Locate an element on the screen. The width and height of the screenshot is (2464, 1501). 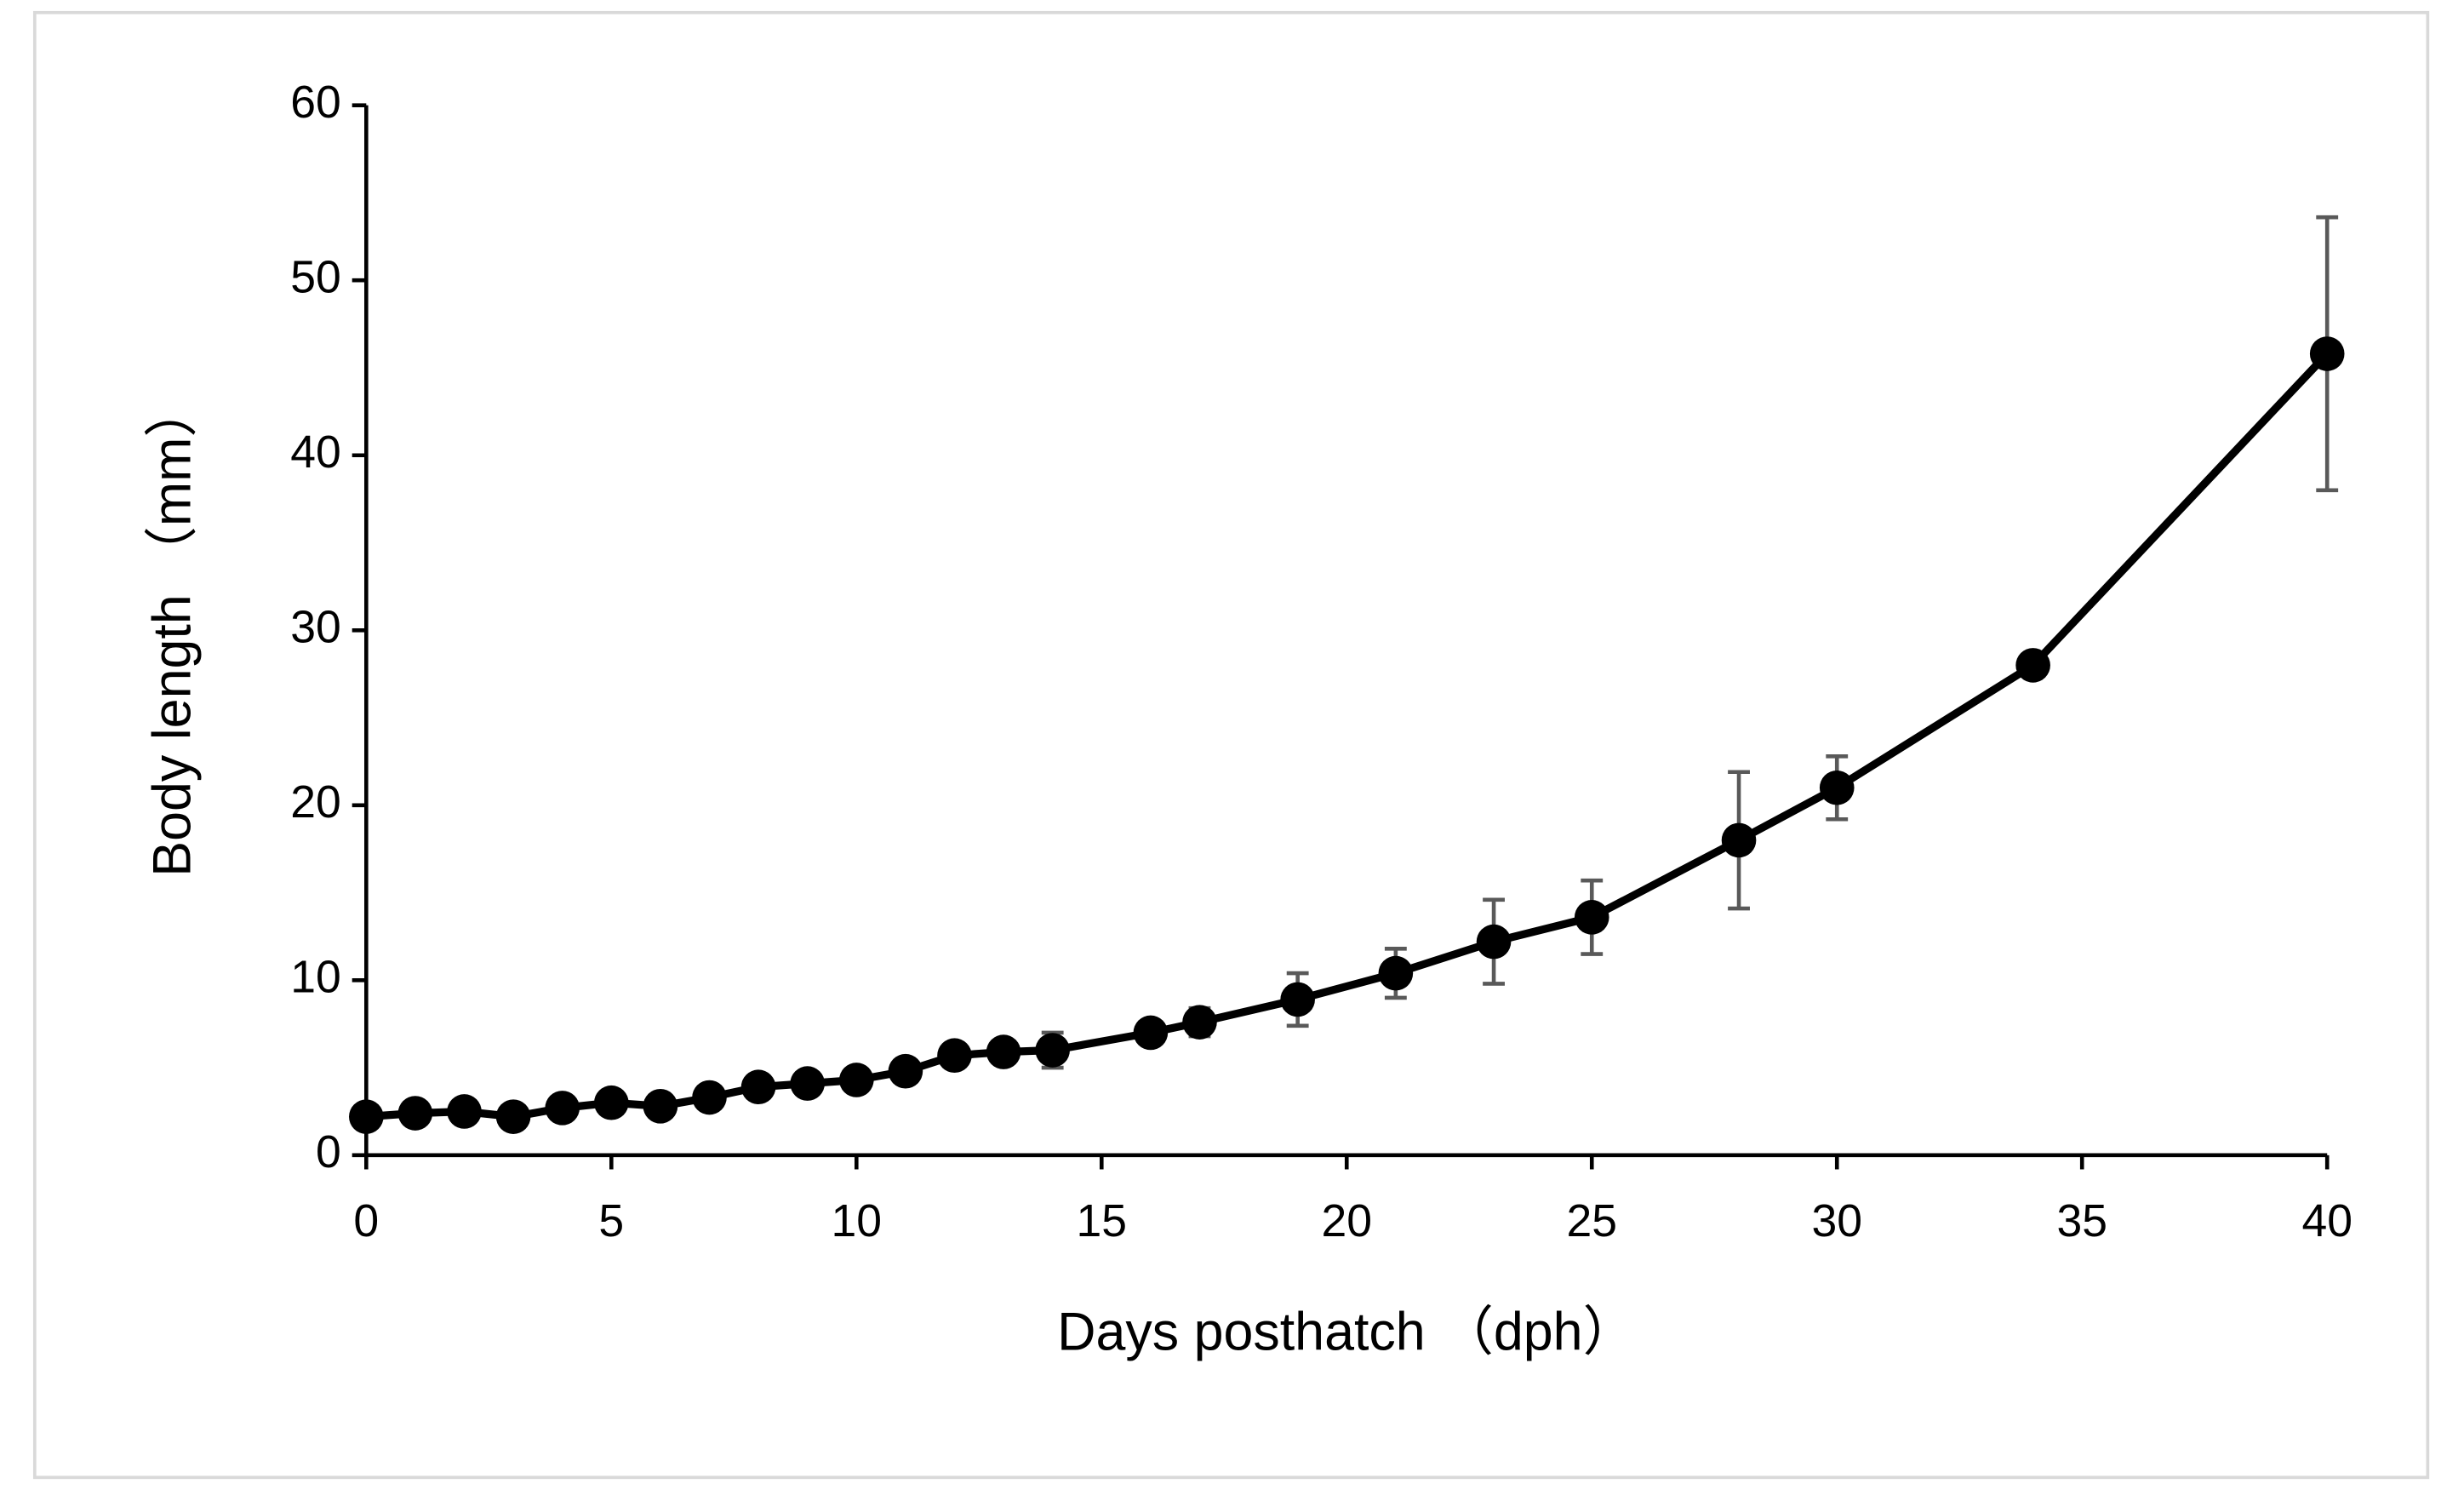
x-tick-label: 20 is located at coordinates (1346, 1221).